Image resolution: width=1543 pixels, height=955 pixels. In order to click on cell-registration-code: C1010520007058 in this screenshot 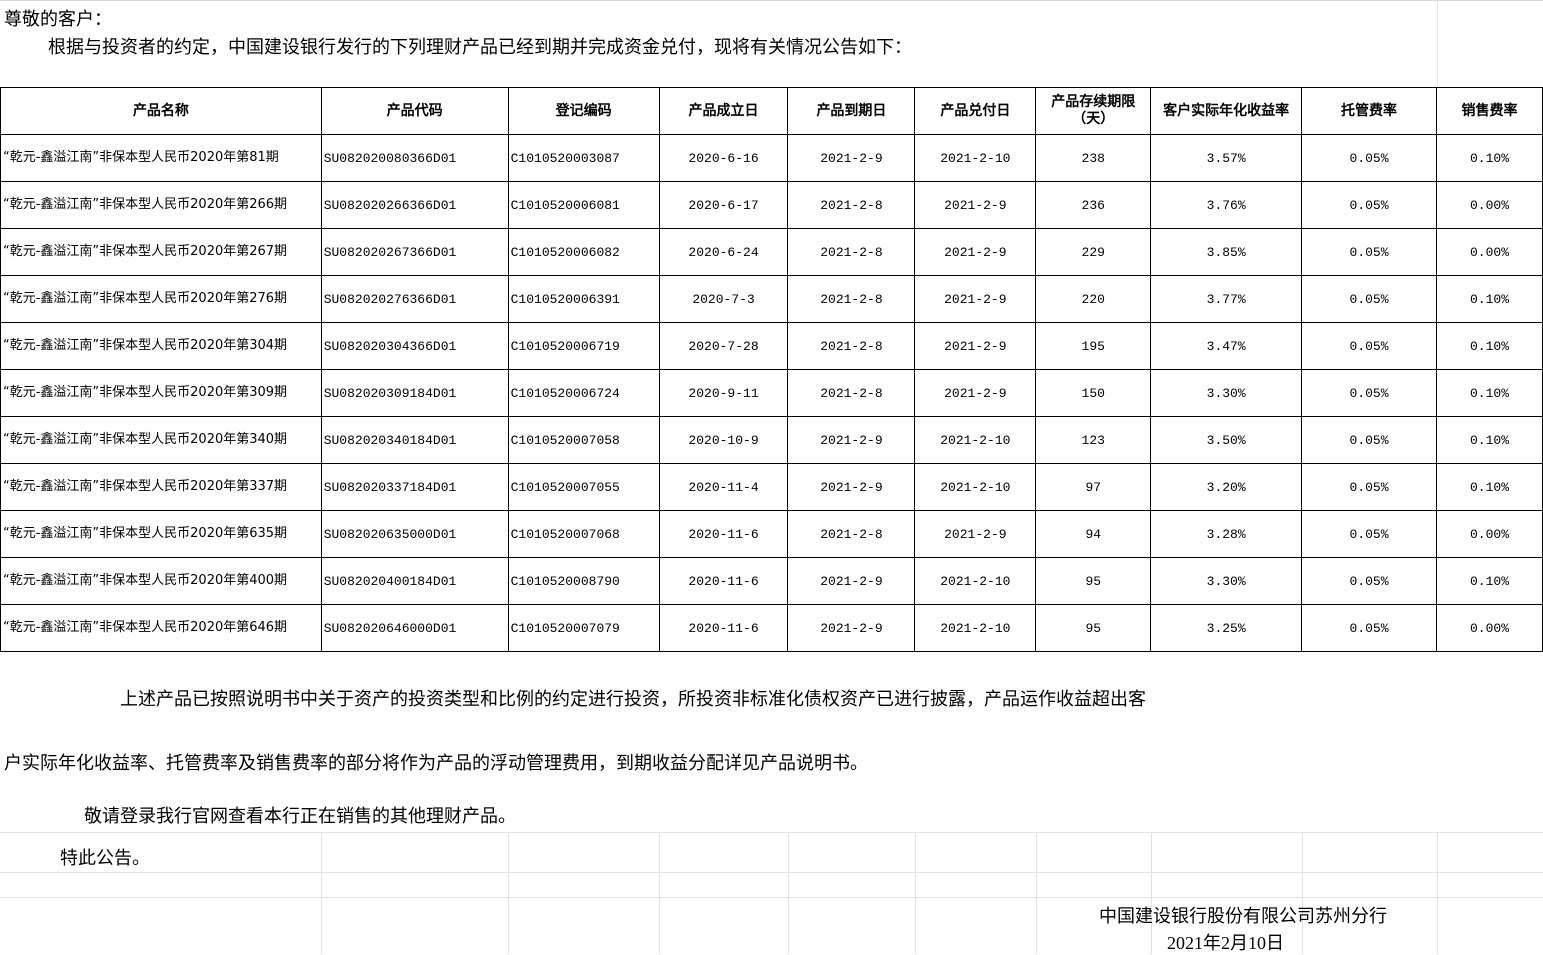, I will do `click(583, 440)`.